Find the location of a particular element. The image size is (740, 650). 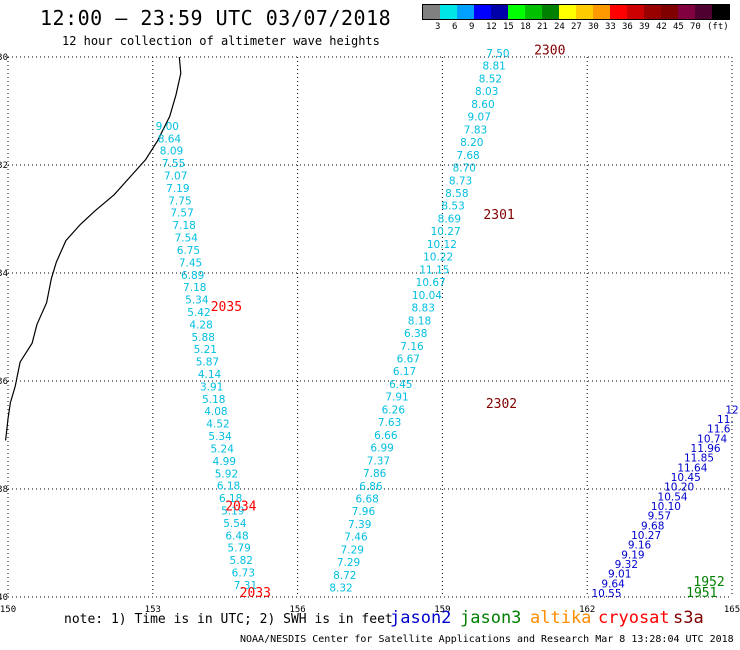

y-tick-label: -36 is located at coordinates (4, 382).